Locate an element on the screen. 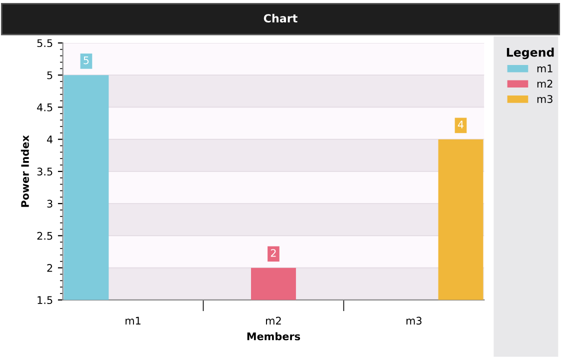 The height and width of the screenshot is (364, 561). y-tick-label: 5 is located at coordinates (49, 75).